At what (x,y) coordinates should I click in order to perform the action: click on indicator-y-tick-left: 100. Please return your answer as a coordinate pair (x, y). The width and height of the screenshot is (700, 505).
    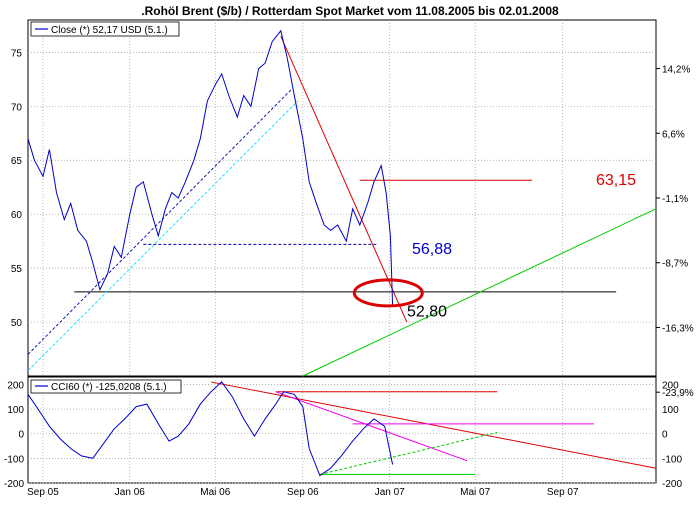
    Looking at the image, I should click on (15, 410).